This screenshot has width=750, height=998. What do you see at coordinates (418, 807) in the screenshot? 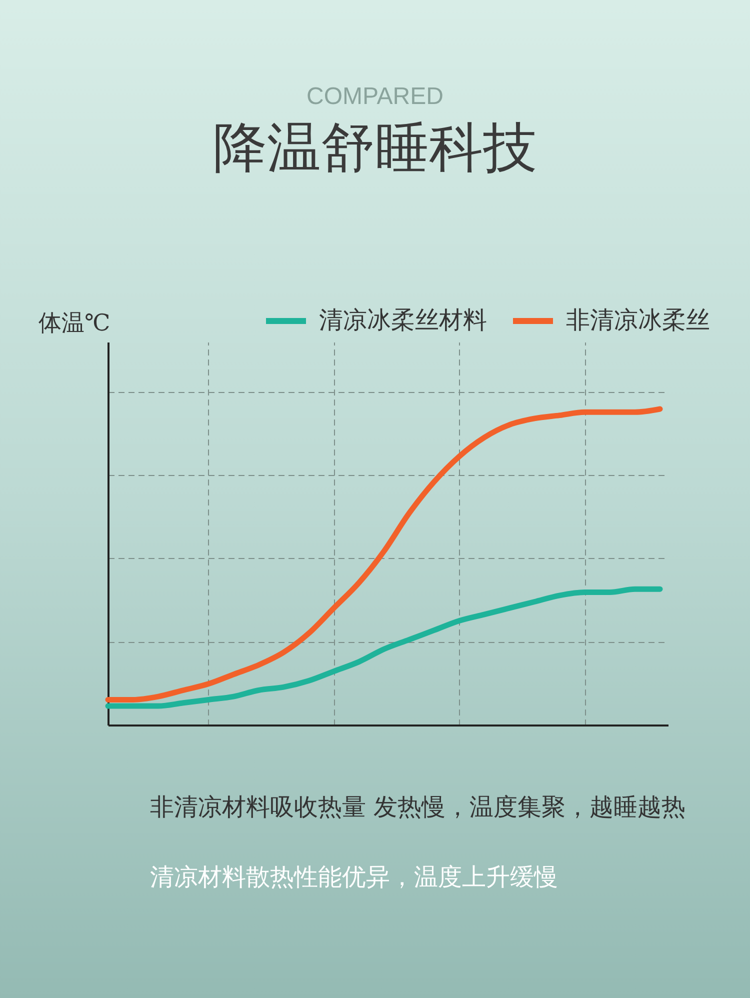
I see `text: 非清凉材料吸收热量 发热慢，温度集聚，越睡越热` at bounding box center [418, 807].